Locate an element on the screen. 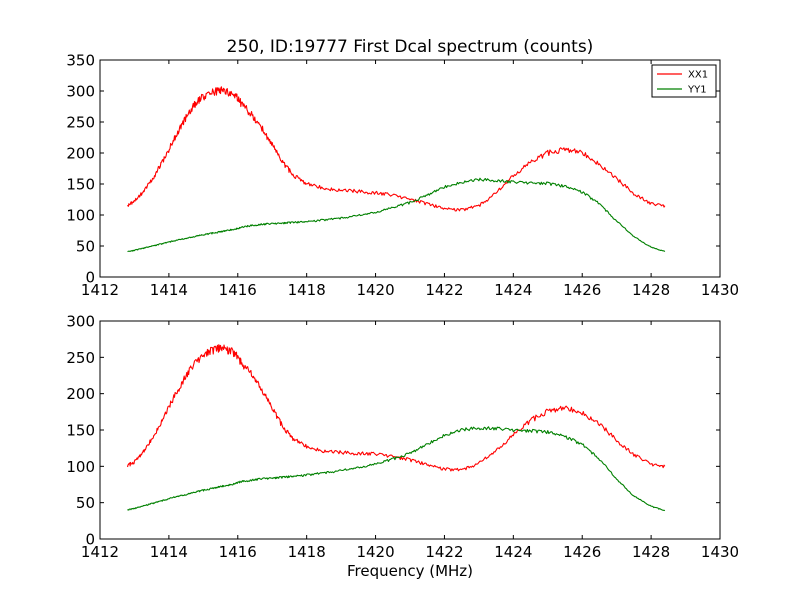 The image size is (800, 600). bottom-x-tick-label: 1422 is located at coordinates (444, 552).